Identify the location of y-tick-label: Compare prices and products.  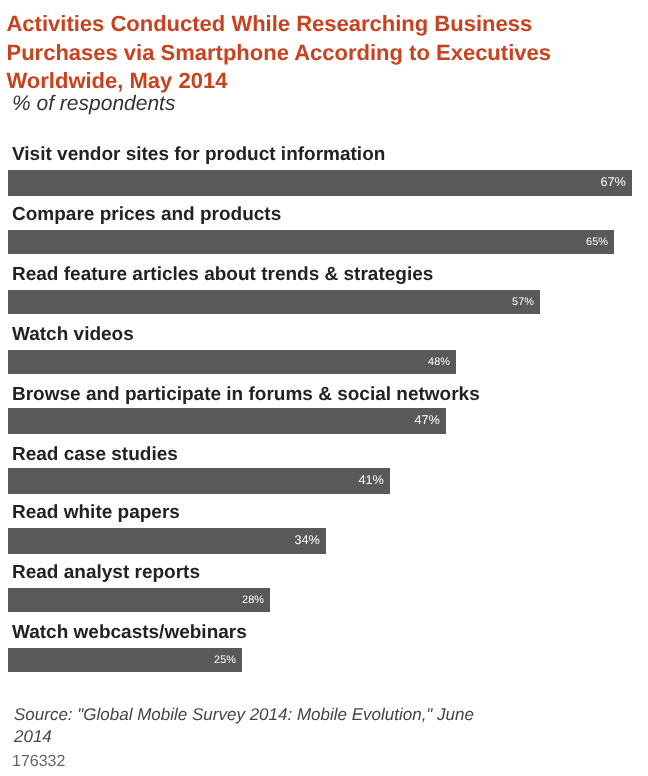
(147, 215).